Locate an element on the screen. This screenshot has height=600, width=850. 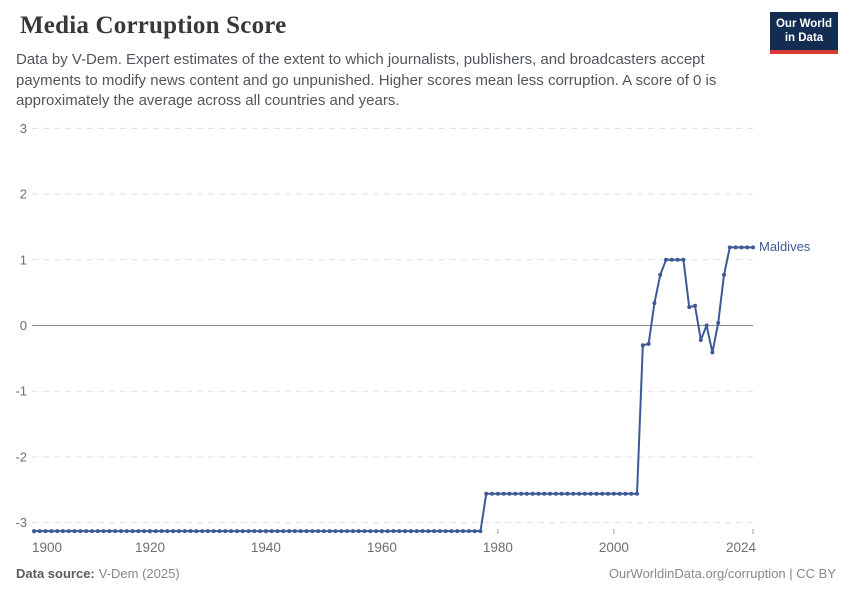
data-source-label: Data source: is located at coordinates (55, 573).